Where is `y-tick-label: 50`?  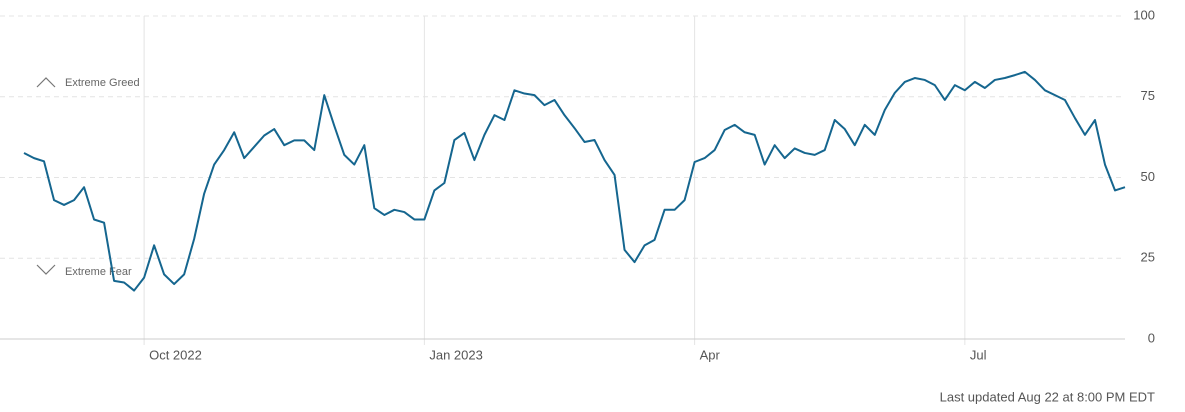 y-tick-label: 50 is located at coordinates (1148, 176).